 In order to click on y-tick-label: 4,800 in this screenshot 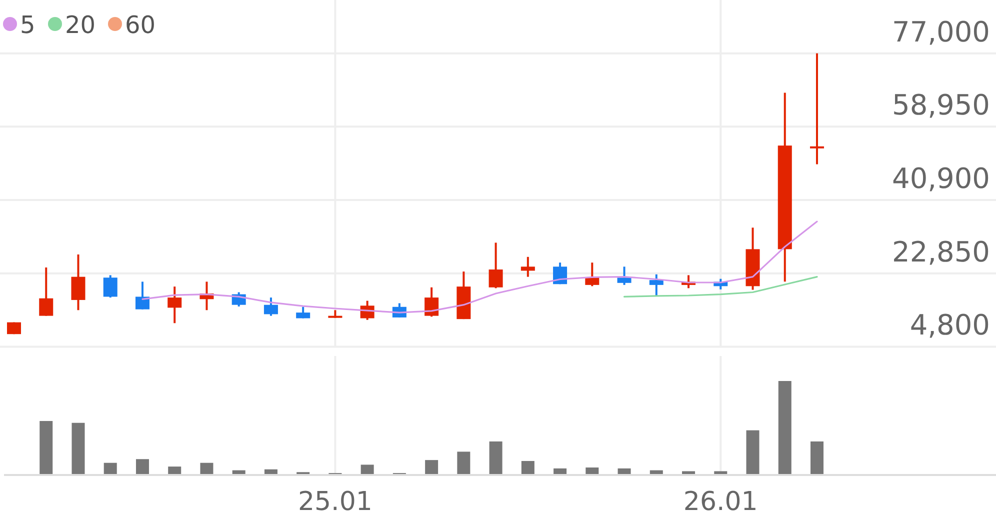, I will do `click(950, 325)`.